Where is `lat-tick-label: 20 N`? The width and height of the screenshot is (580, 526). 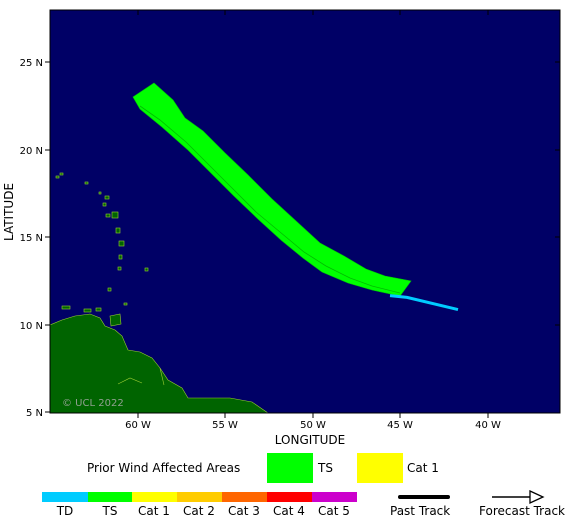 lat-tick-label: 20 N is located at coordinates (31, 151).